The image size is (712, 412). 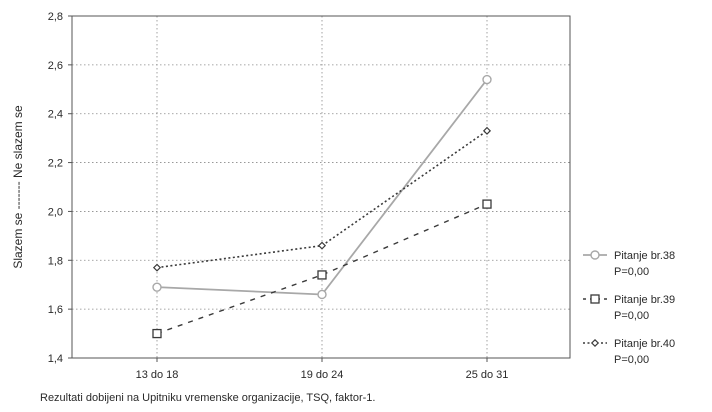 I want to click on x-tick-label: 19 do 24, so click(x=322, y=375).